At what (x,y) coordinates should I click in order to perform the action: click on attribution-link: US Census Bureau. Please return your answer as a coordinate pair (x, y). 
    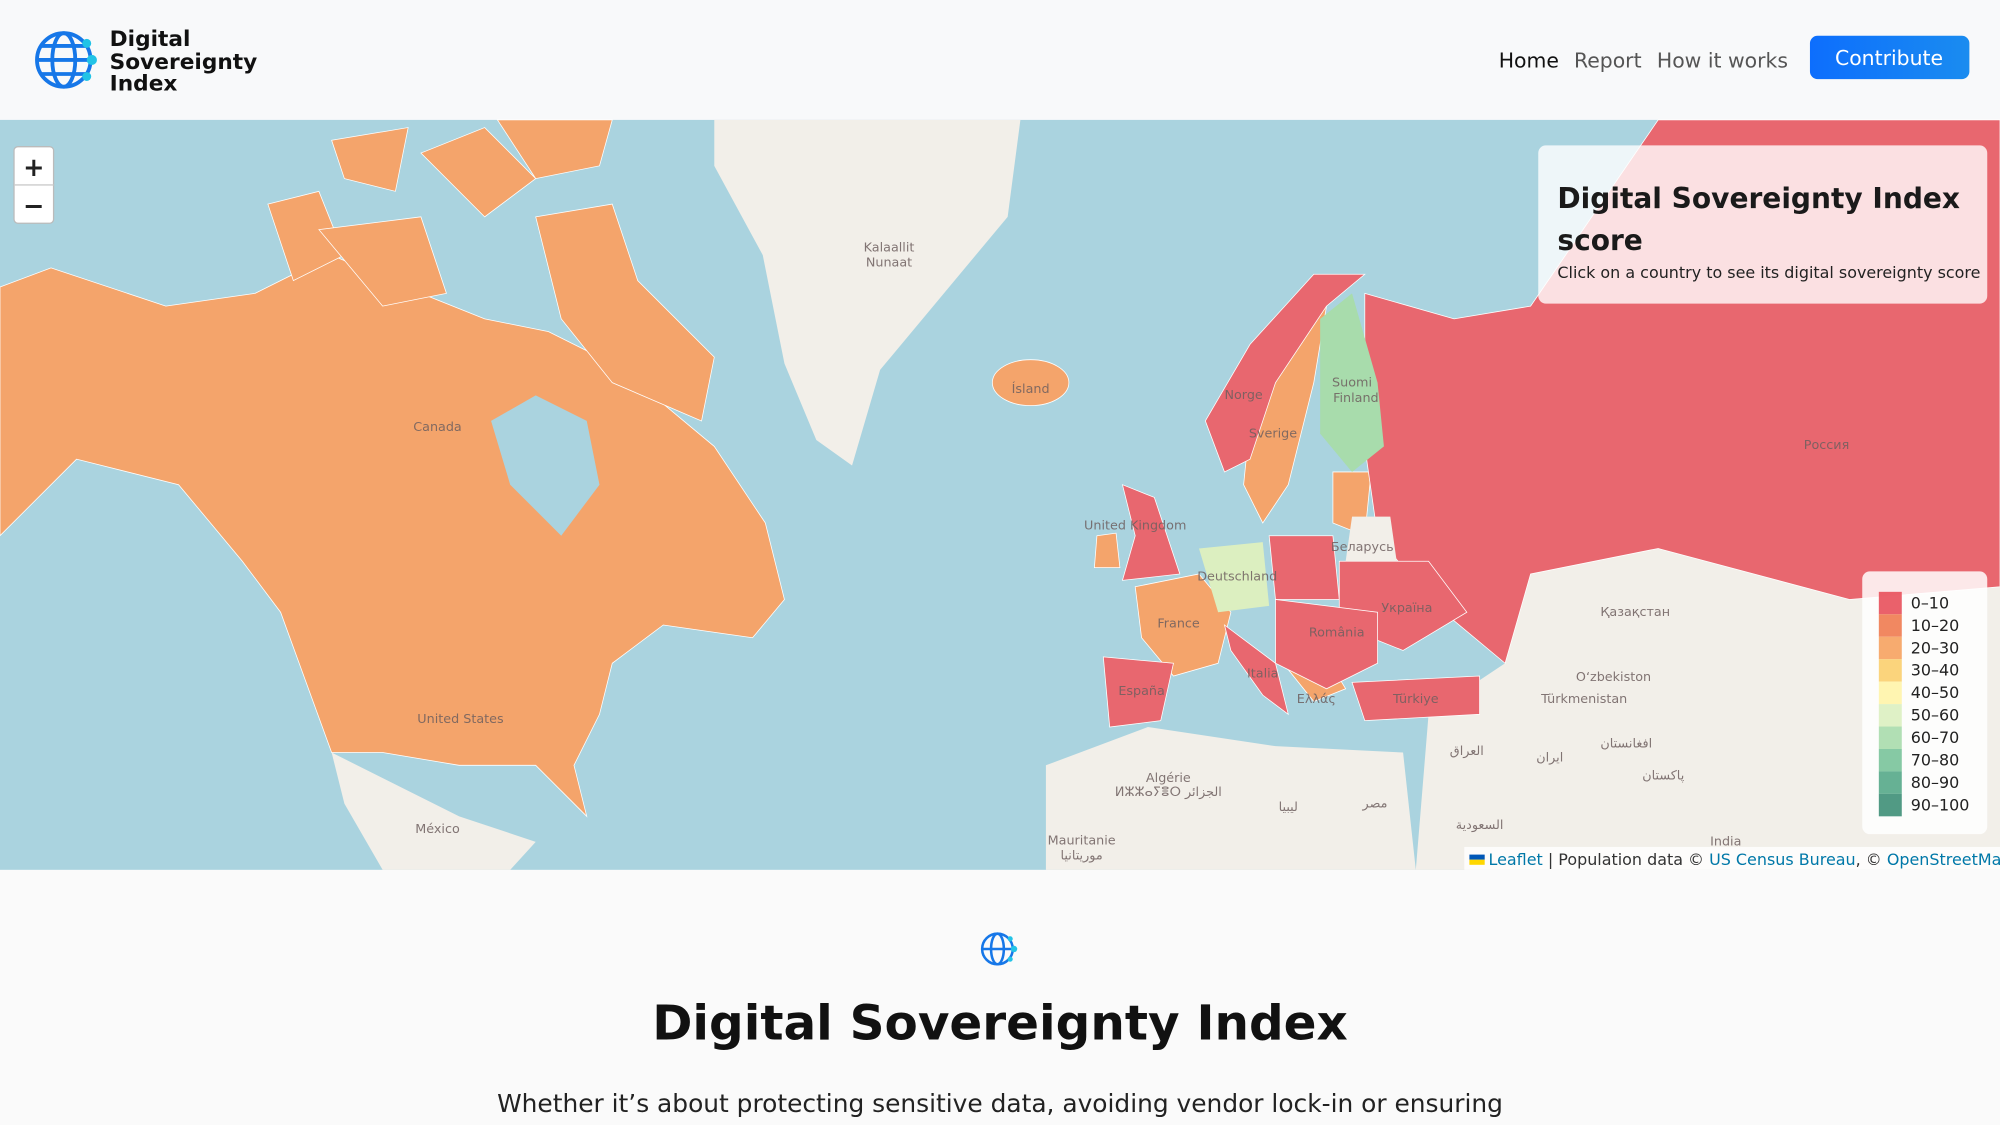
    Looking at the image, I should click on (1782, 859).